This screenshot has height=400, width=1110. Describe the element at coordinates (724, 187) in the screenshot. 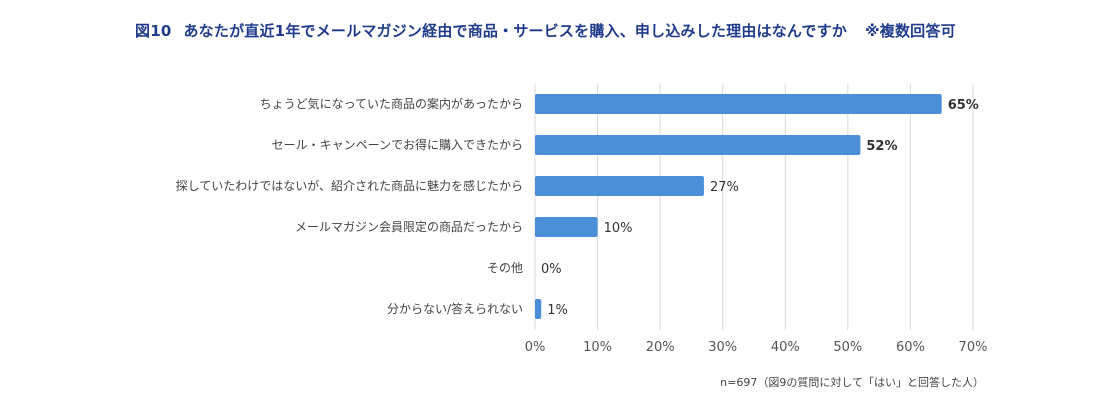

I see `data-label: 27%` at that location.